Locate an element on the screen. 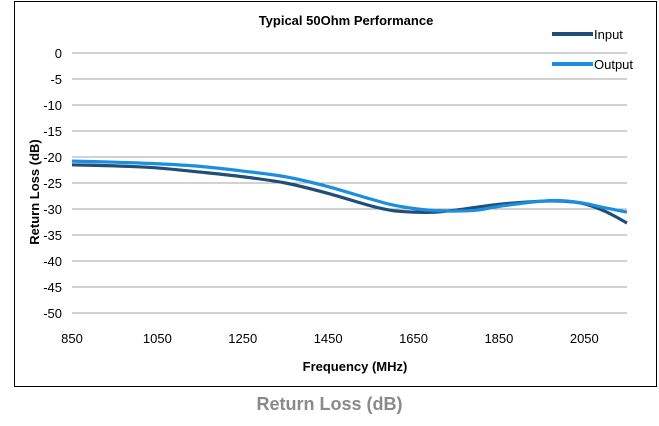 This screenshot has width=659, height=426. y-tick-label: -50 is located at coordinates (52, 313).